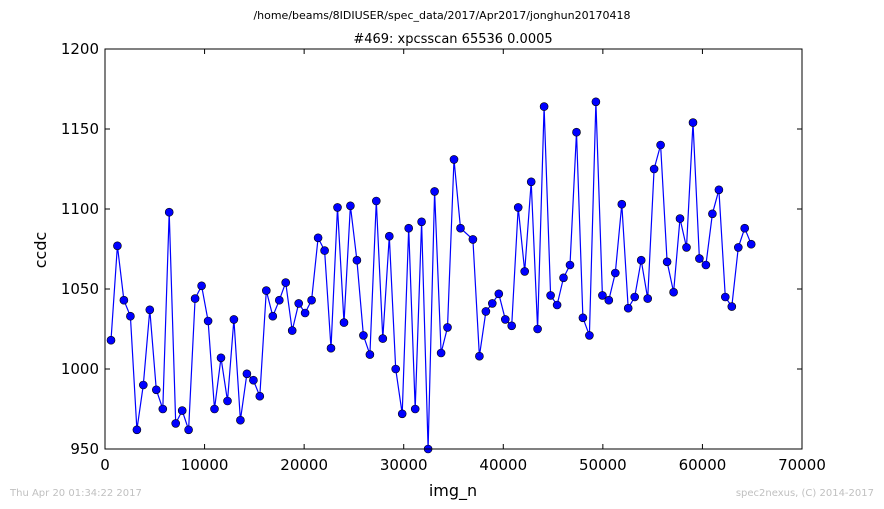 This screenshot has height=509, width=884. What do you see at coordinates (80, 129) in the screenshot?
I see `y-tick-label: 1150` at bounding box center [80, 129].